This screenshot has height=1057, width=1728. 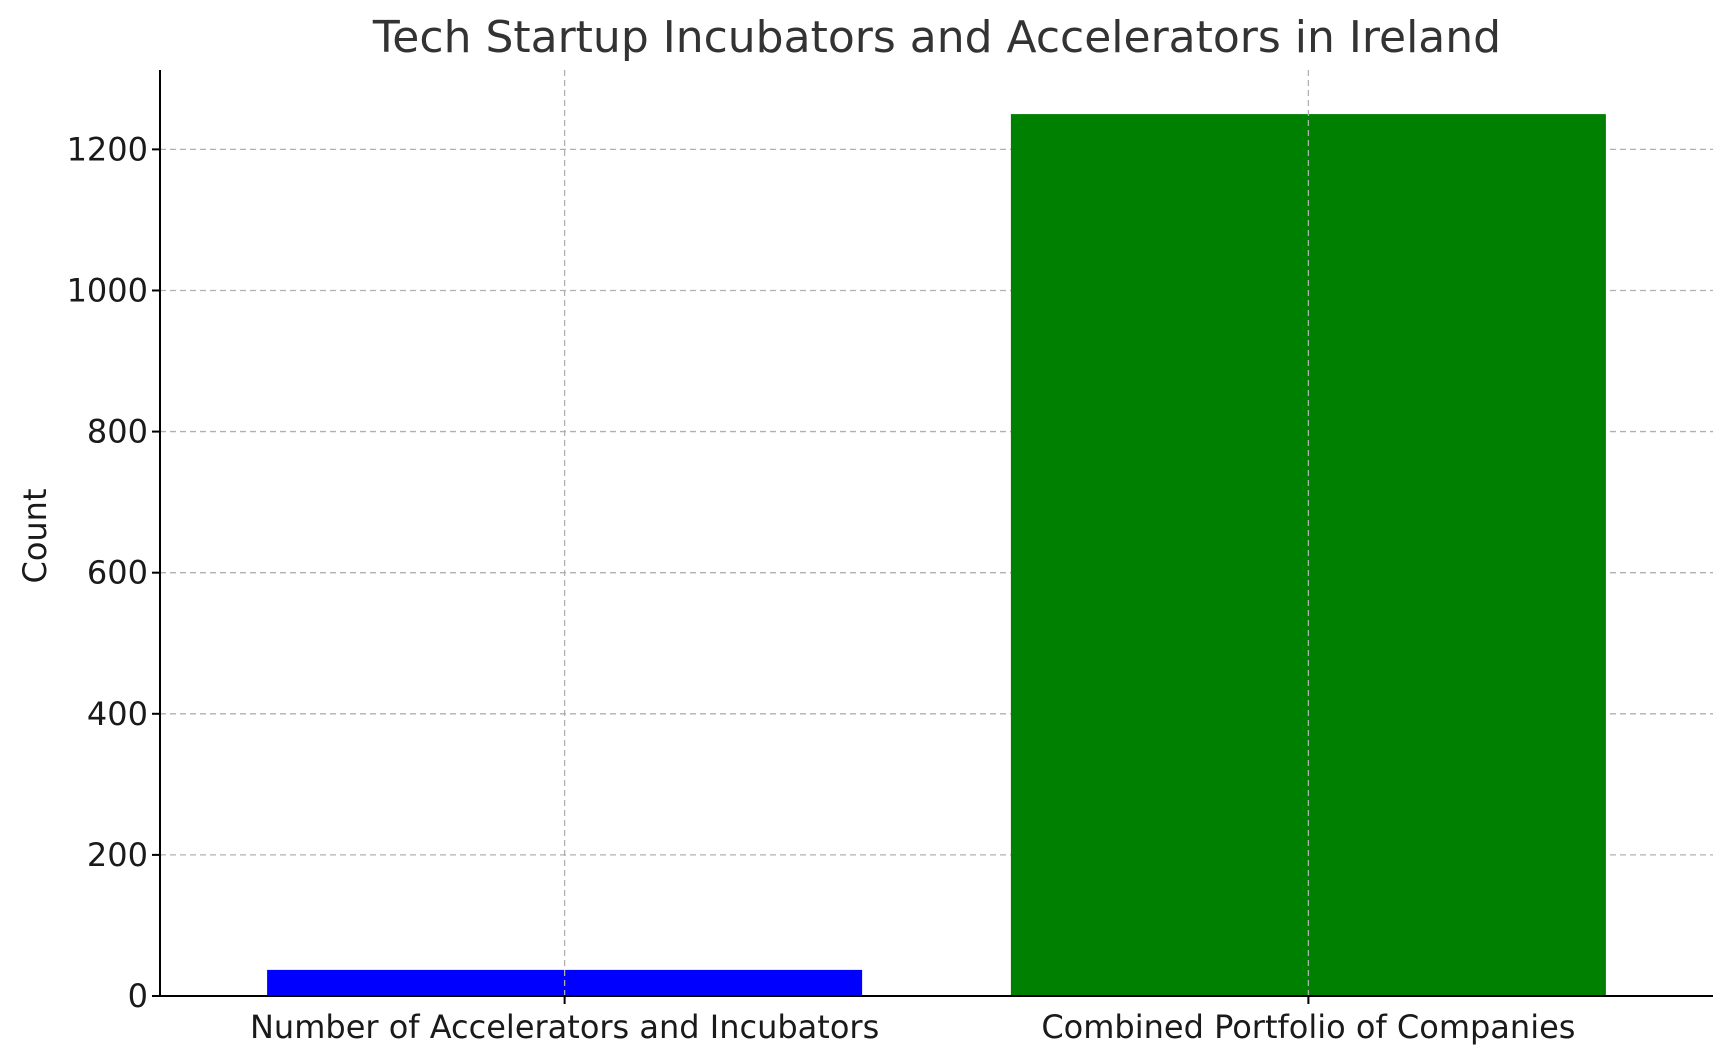 I want to click on y-tick-label: 1000, so click(x=107, y=290).